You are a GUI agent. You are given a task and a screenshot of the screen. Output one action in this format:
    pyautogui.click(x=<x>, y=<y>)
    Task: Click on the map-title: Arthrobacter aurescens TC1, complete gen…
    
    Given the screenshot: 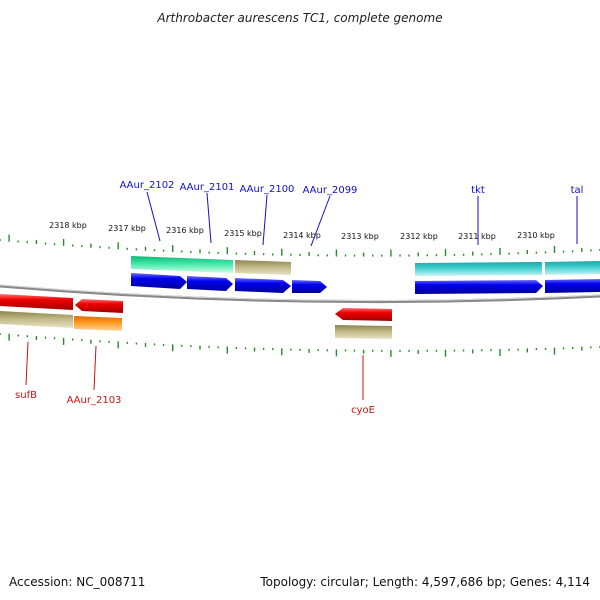 What is the action you would take?
    pyautogui.click(x=299, y=18)
    